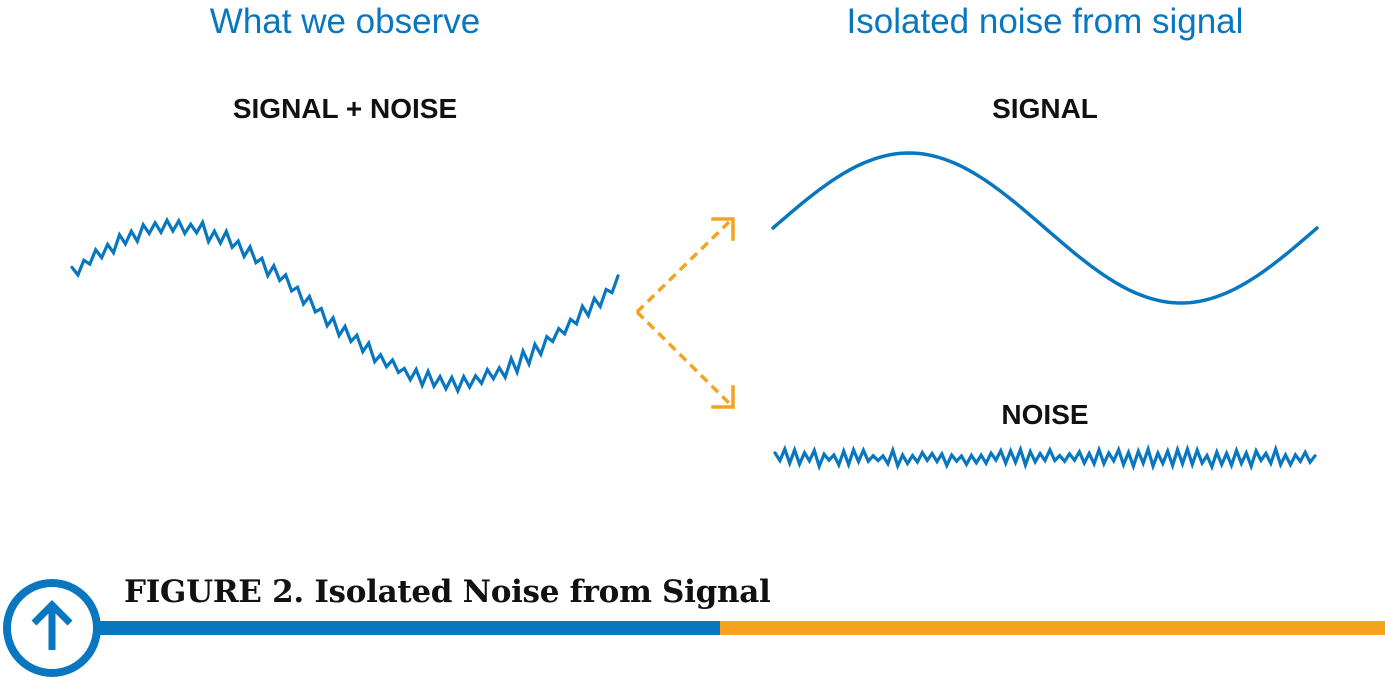  I want to click on caption-rule-blue, so click(405, 628).